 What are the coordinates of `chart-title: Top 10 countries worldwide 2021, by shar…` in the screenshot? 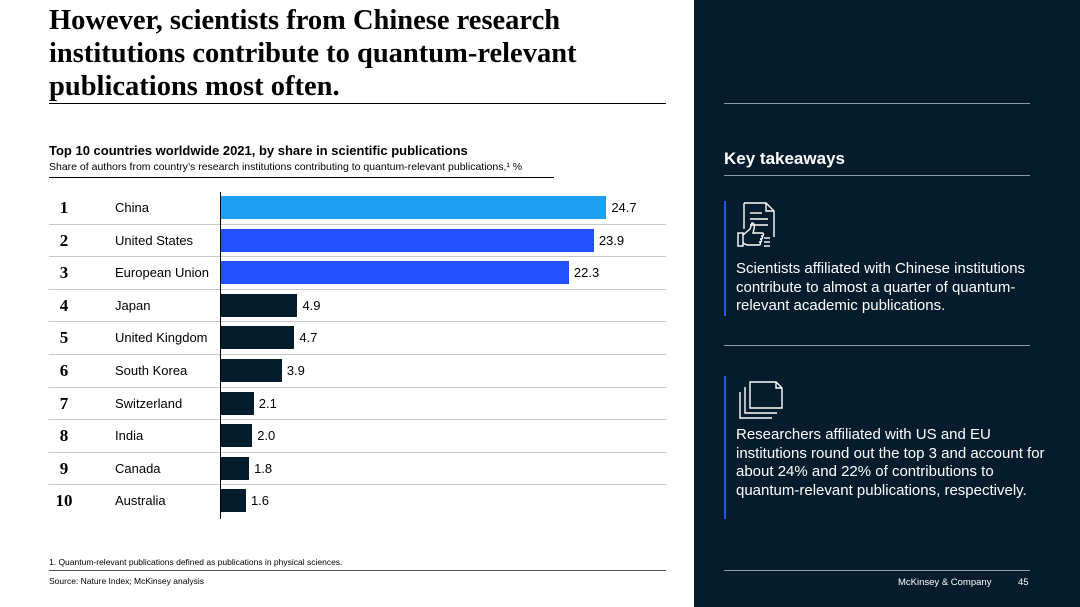 It's located at (258, 150).